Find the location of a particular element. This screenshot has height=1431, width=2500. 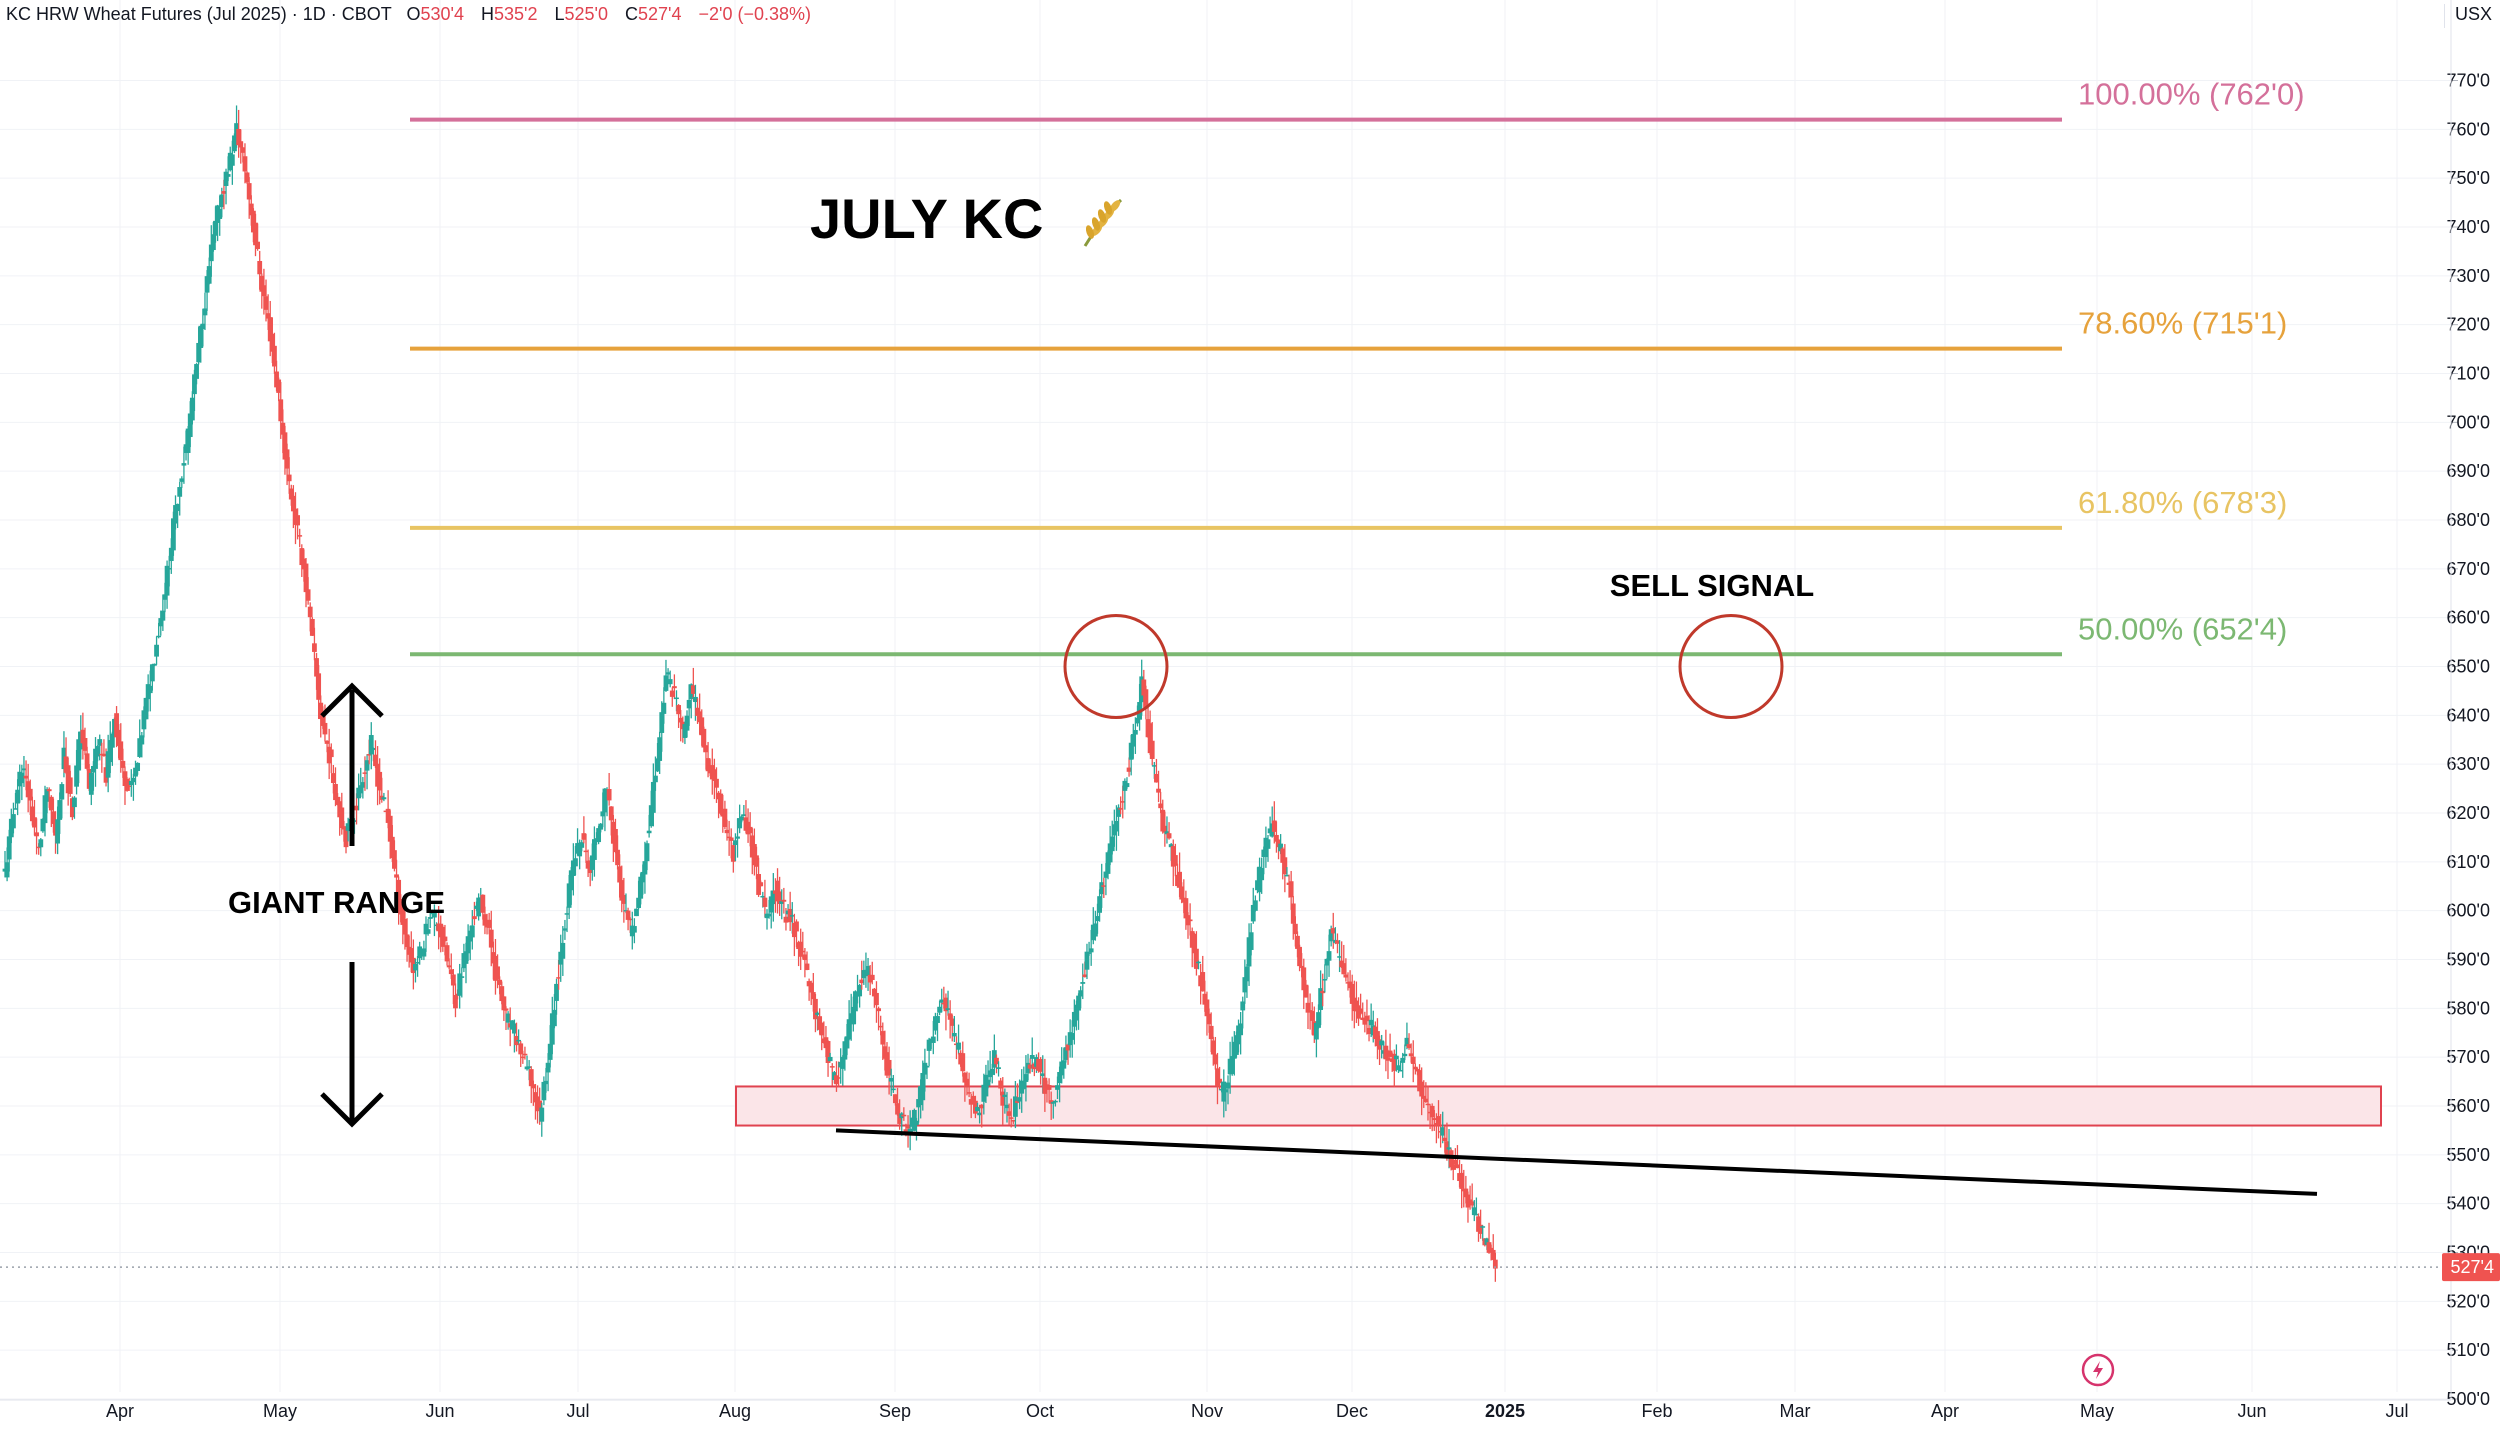

lightning-icon is located at coordinates (2098, 1370).